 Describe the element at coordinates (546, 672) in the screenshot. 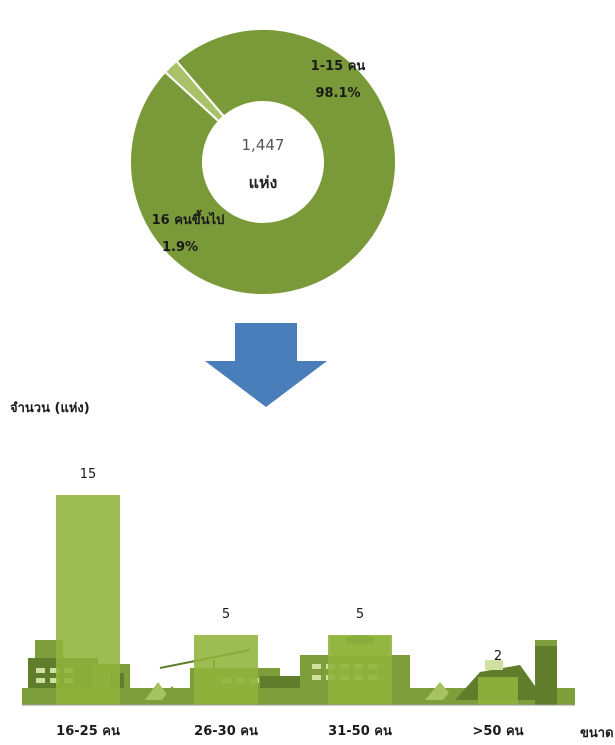

I see `cooling-tower` at that location.